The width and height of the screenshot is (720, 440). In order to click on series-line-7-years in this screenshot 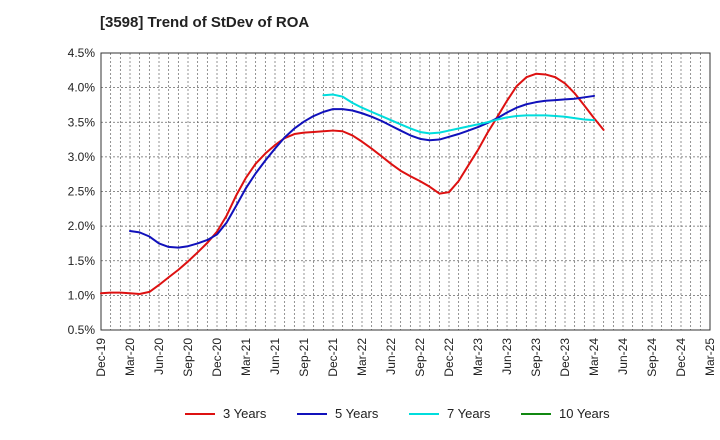, I will do `click(458, 114)`.